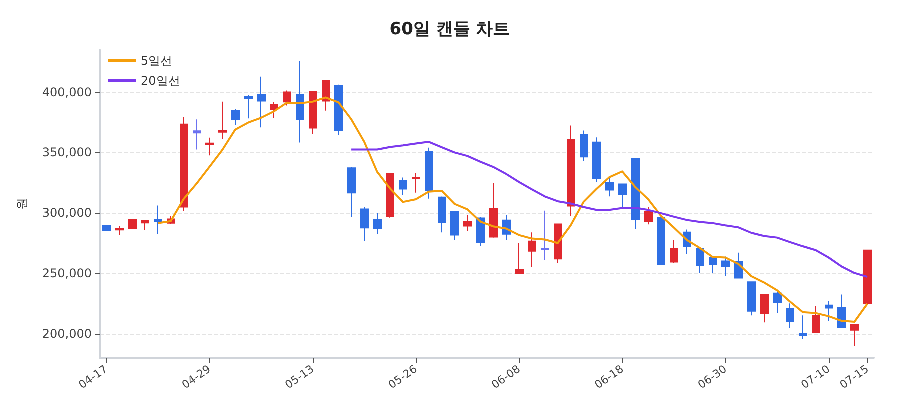 The height and width of the screenshot is (420, 900). Describe the element at coordinates (67, 333) in the screenshot. I see `y-tick-label: 200,000` at that location.